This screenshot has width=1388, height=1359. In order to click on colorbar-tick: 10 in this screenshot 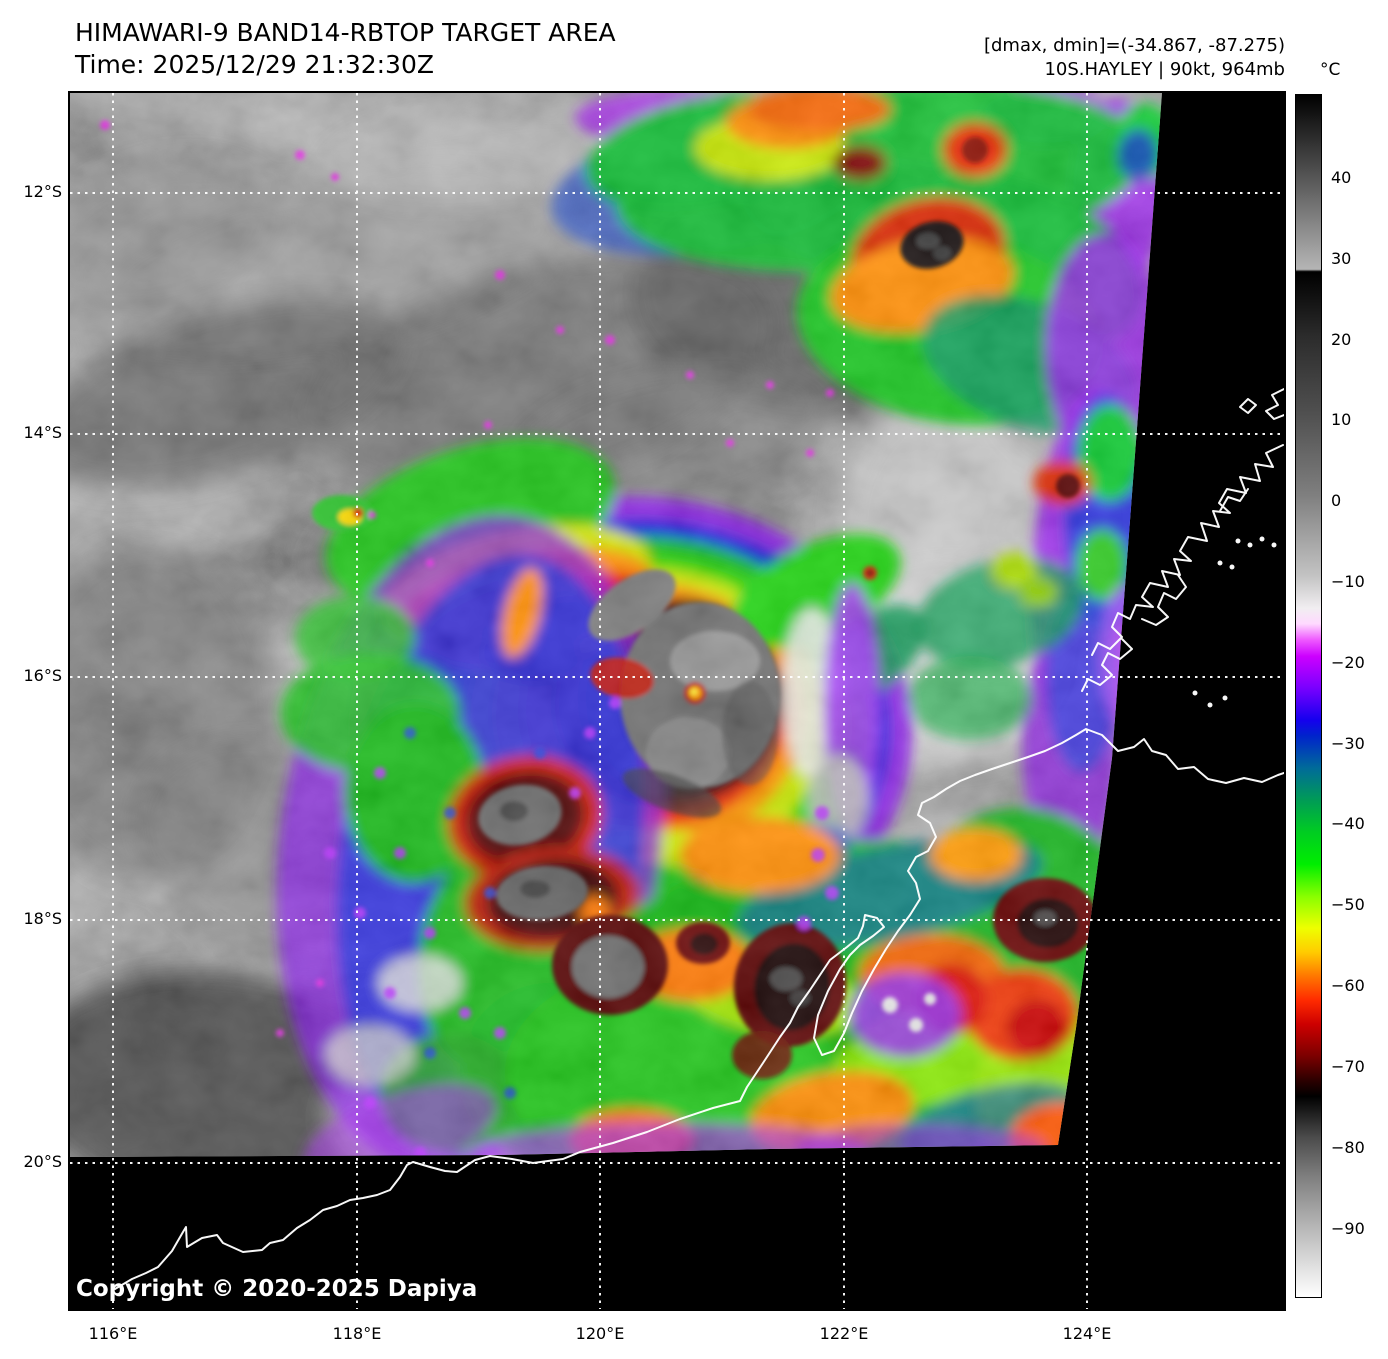, I will do `click(1341, 419)`.